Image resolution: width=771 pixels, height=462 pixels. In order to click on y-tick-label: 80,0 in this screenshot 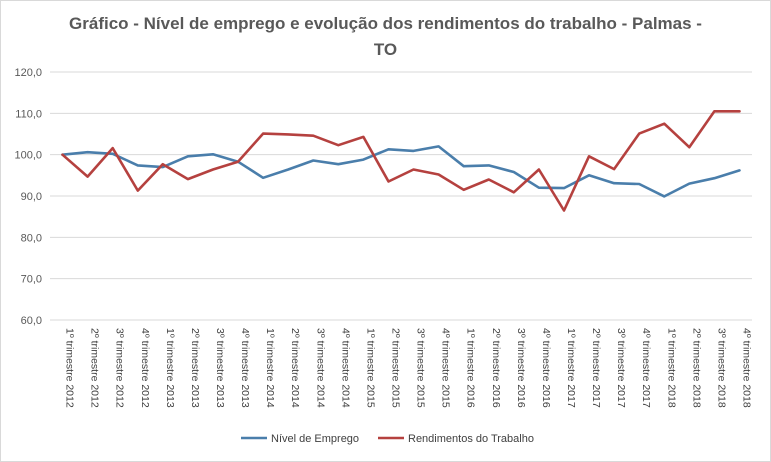, I will do `click(31, 238)`.